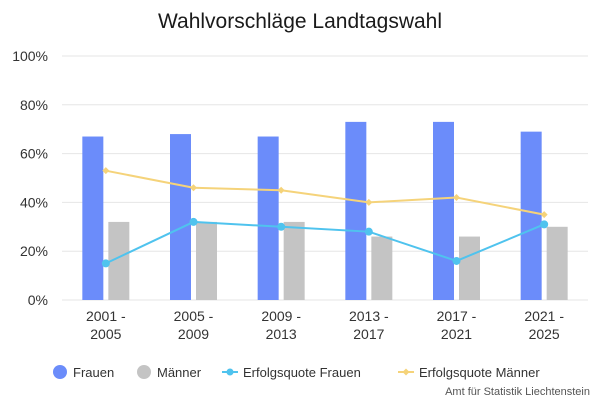  I want to click on legend-label: Männer, so click(179, 372).